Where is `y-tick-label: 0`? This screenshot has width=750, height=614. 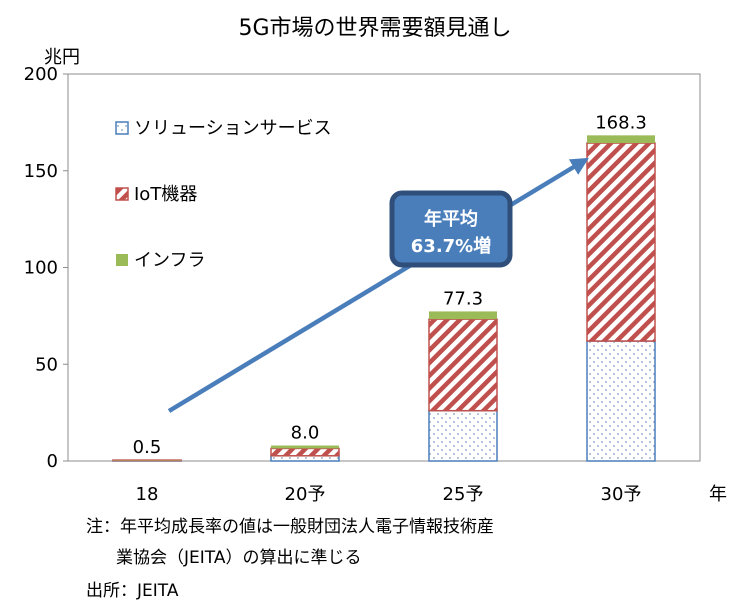
y-tick-label: 0 is located at coordinates (52, 461).